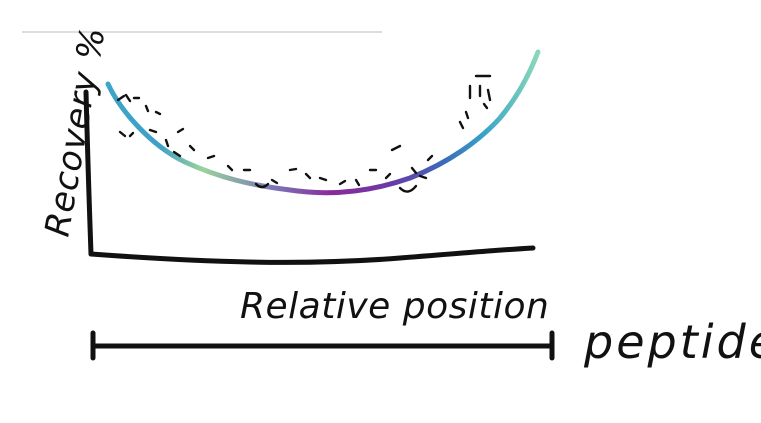  Describe the element at coordinates (672, 342) in the screenshot. I see `scale-bar-label: peptide` at that location.